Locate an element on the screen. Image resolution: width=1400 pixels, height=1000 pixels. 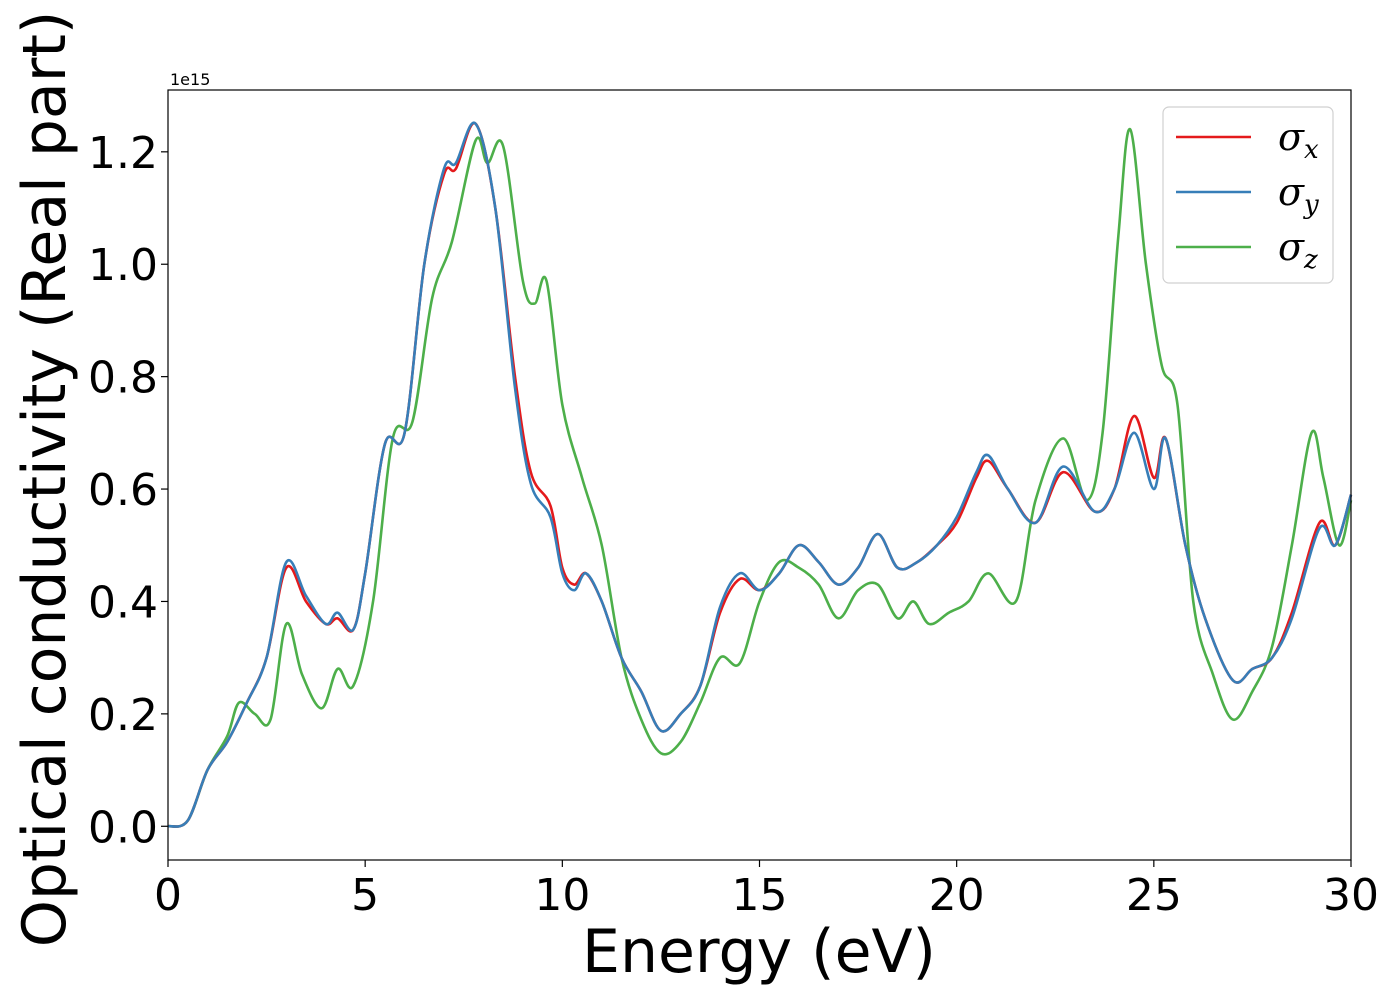
y-tick-label: 0.6 is located at coordinates (123, 490).